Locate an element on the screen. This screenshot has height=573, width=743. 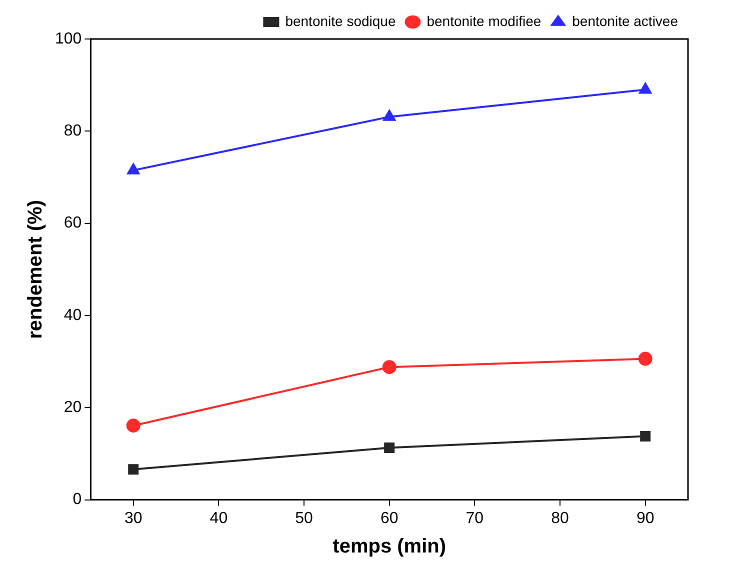
y-tick-label: 100 is located at coordinates (68, 39).